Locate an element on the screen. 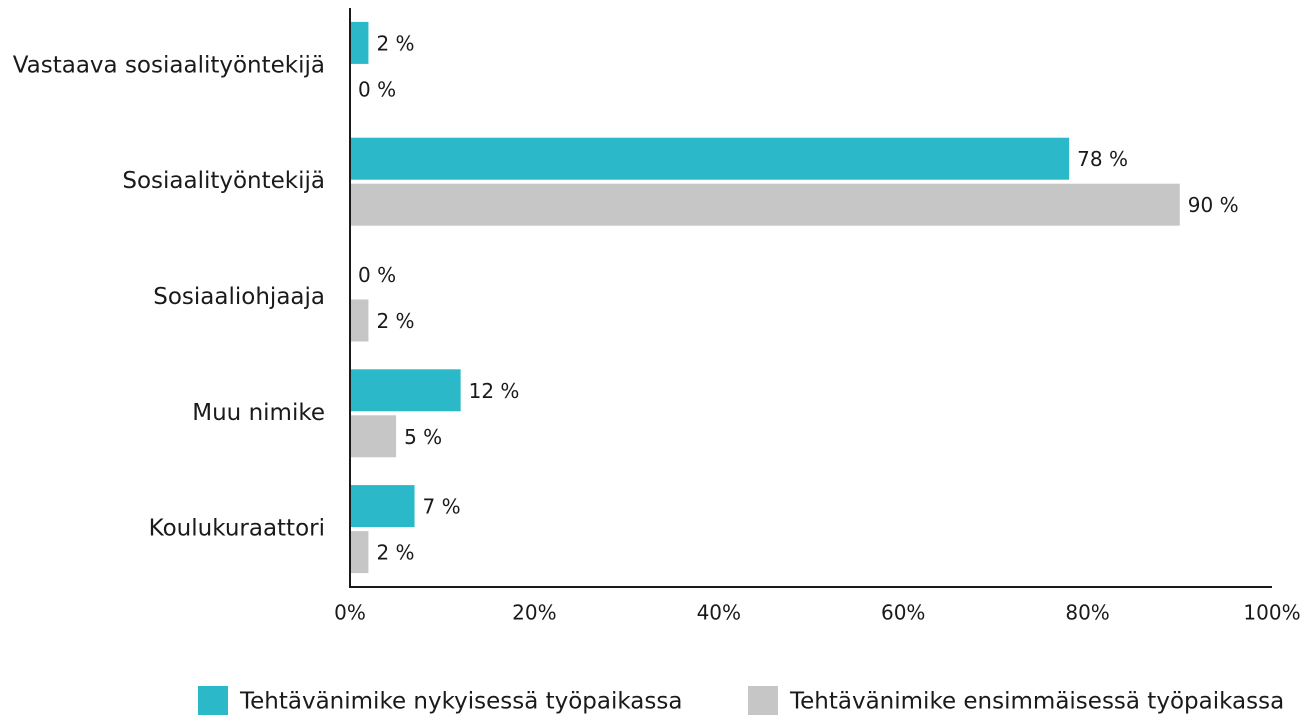 The width and height of the screenshot is (1313, 715). category-label: Koulukuraattori is located at coordinates (237, 529).